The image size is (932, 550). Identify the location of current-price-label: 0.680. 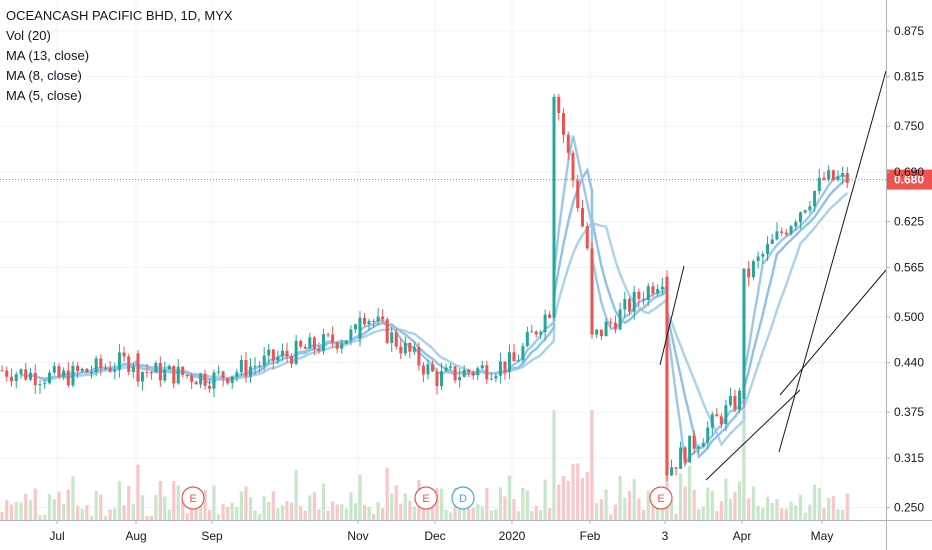
(909, 180).